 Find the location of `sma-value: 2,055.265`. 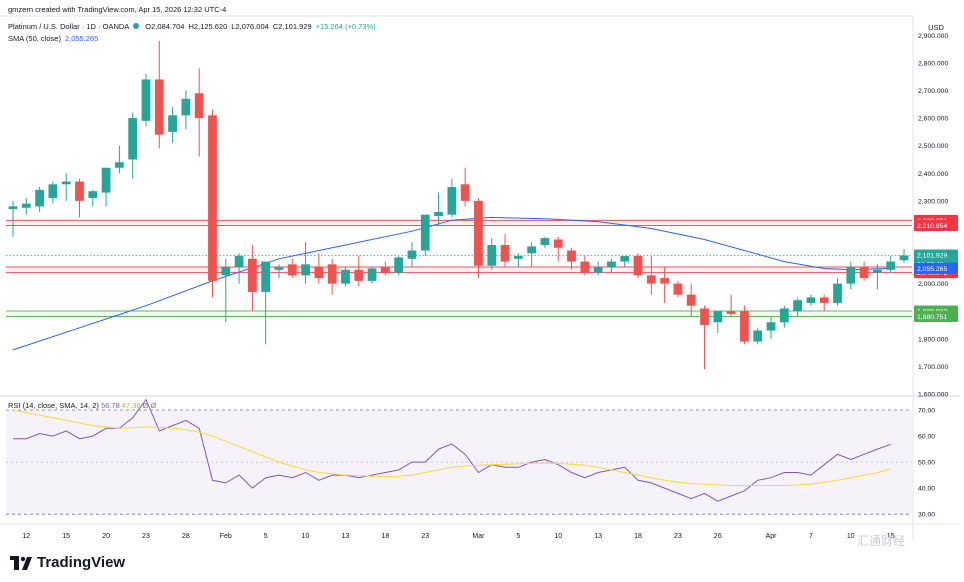

sma-value: 2,055.265 is located at coordinates (81, 38).